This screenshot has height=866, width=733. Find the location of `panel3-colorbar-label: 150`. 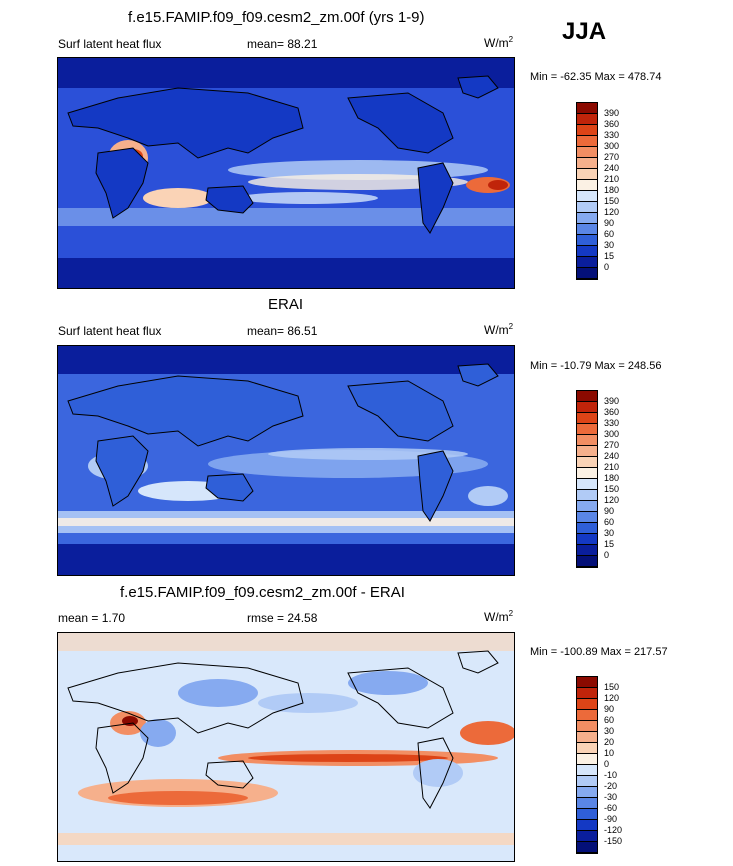

panel3-colorbar-label: 150 is located at coordinates (612, 687).